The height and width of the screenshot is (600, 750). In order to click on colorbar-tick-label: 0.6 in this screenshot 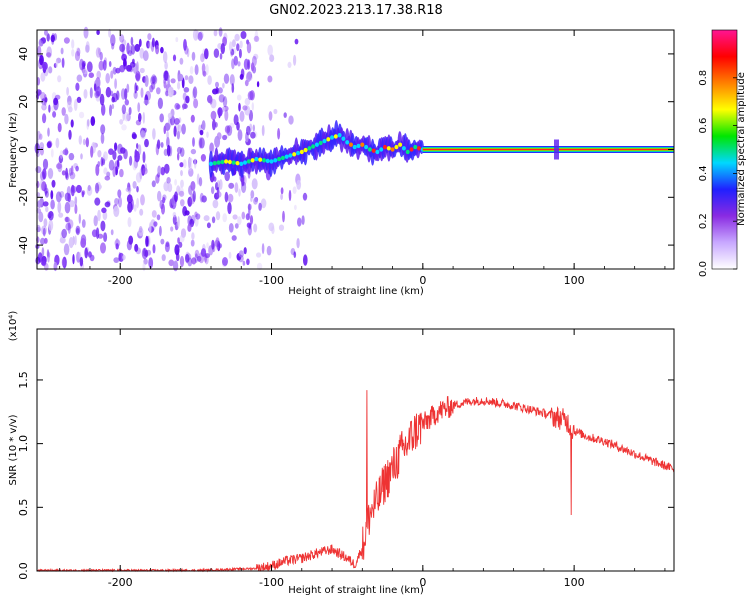, I will do `click(703, 126)`.